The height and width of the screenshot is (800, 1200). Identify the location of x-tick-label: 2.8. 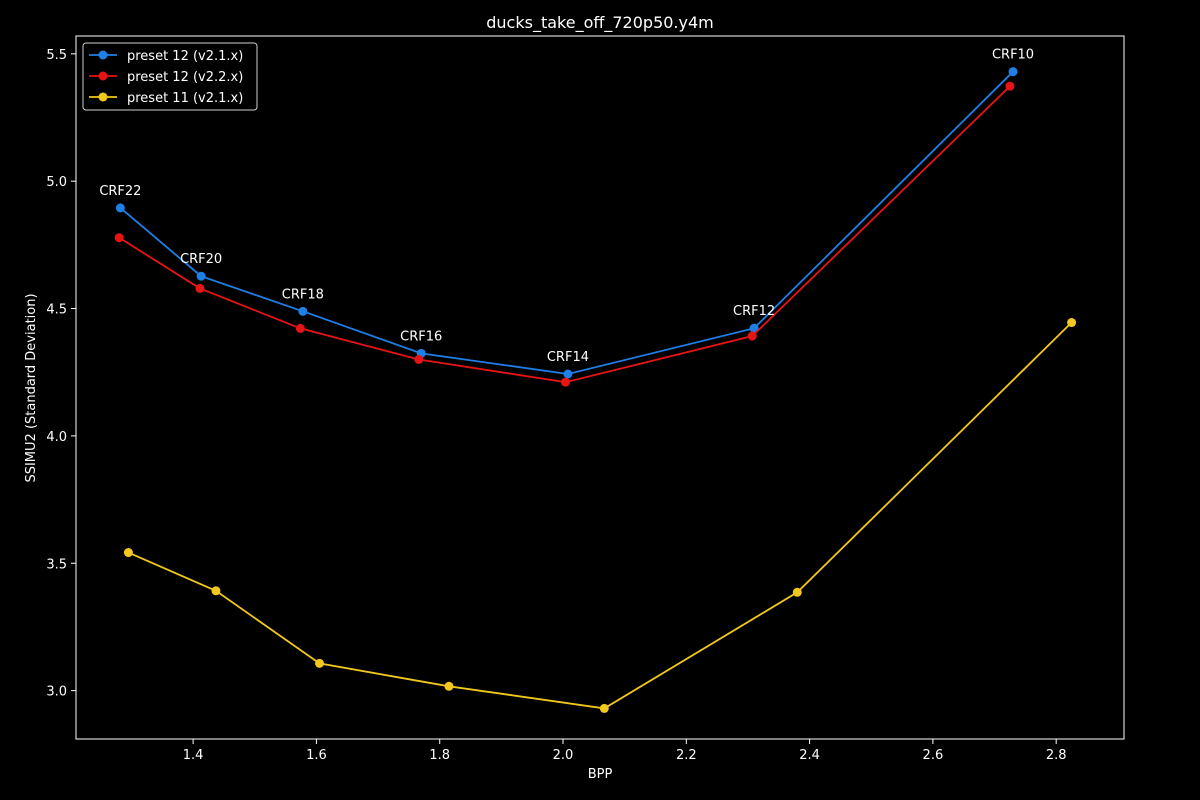
(1056, 755).